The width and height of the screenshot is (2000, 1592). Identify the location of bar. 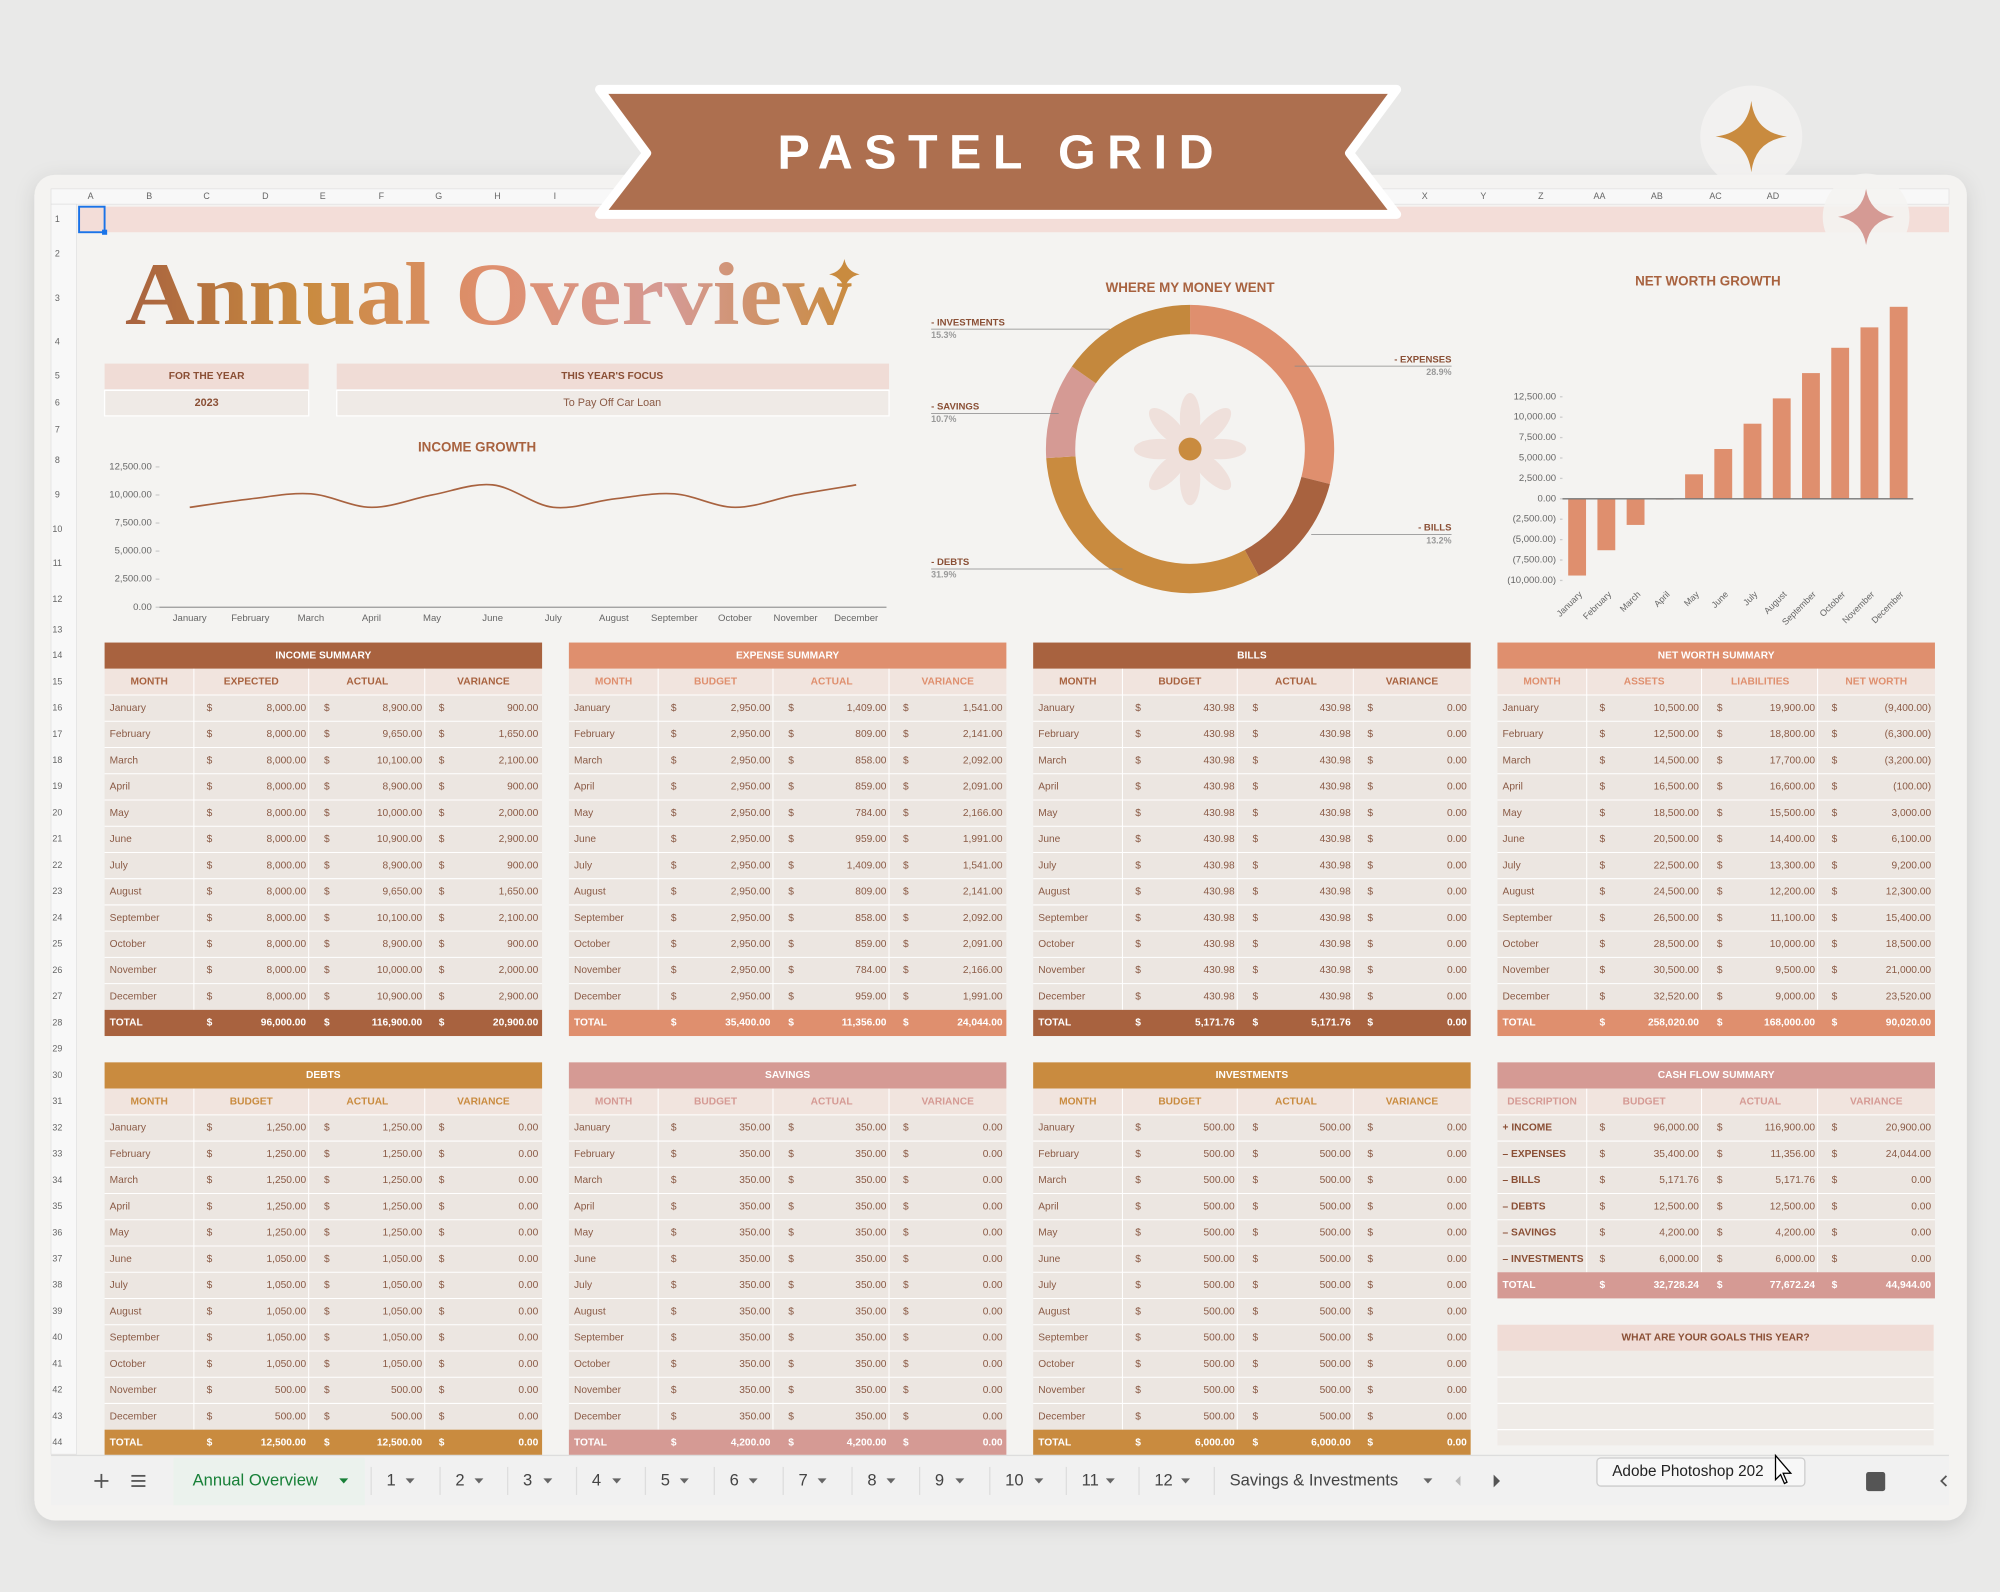
(1723, 474).